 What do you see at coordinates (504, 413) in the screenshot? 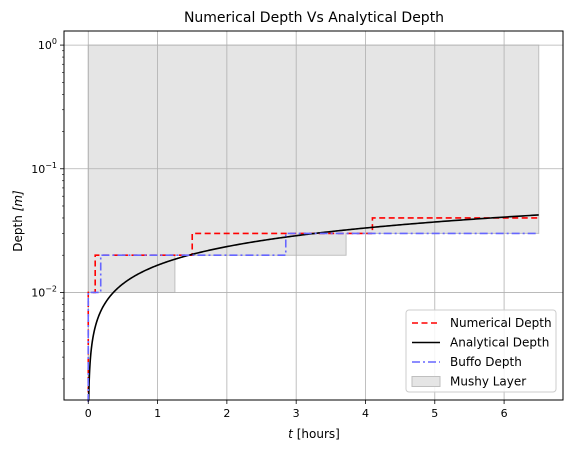
I see `x-tick-label: 6` at bounding box center [504, 413].